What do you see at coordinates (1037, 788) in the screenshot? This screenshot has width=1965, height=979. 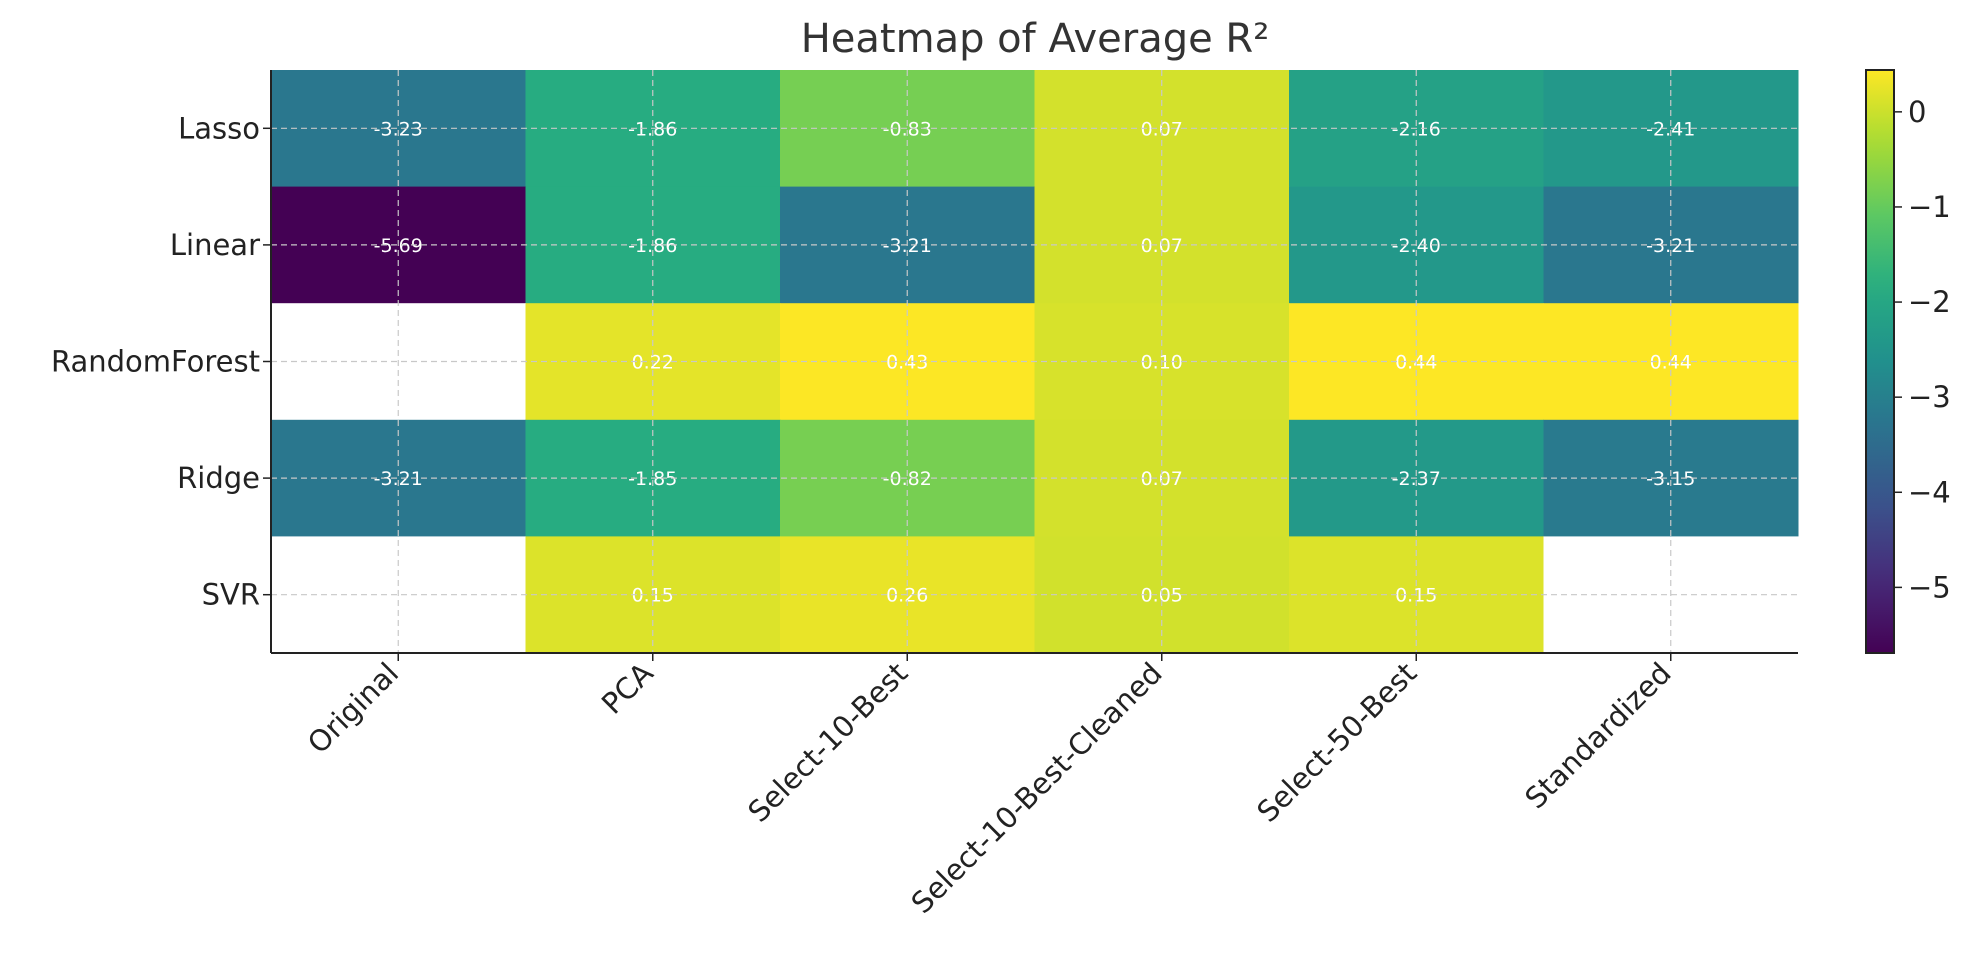 I see `x-tick-label: Select-10-Best-Cleaned` at bounding box center [1037, 788].